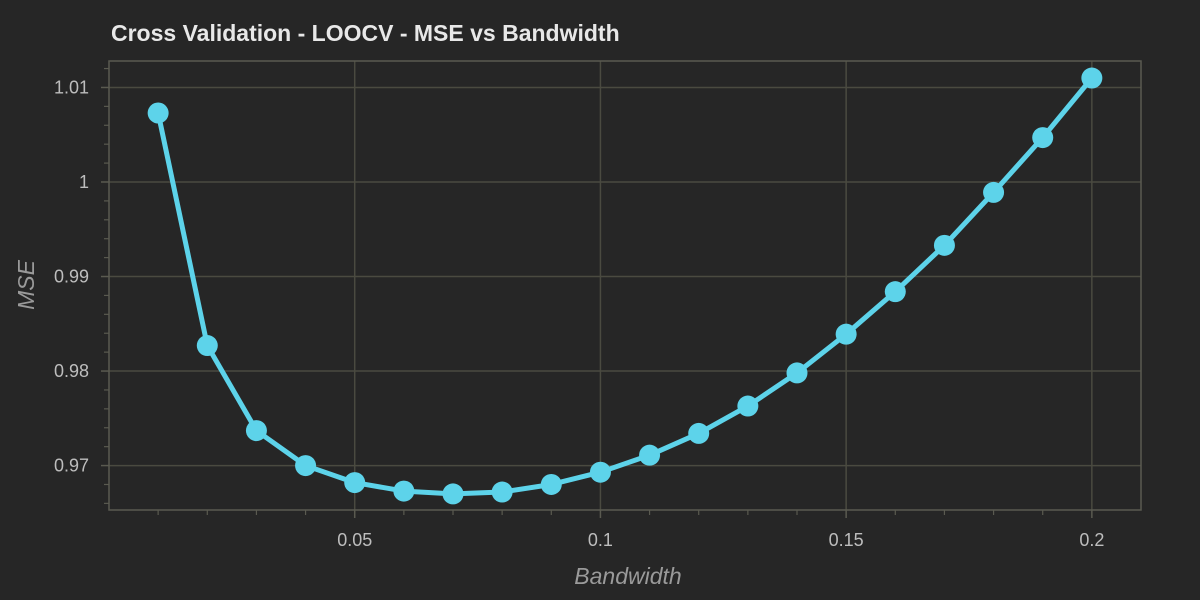  What do you see at coordinates (71, 87) in the screenshot?
I see `y-tick-label: 1.01` at bounding box center [71, 87].